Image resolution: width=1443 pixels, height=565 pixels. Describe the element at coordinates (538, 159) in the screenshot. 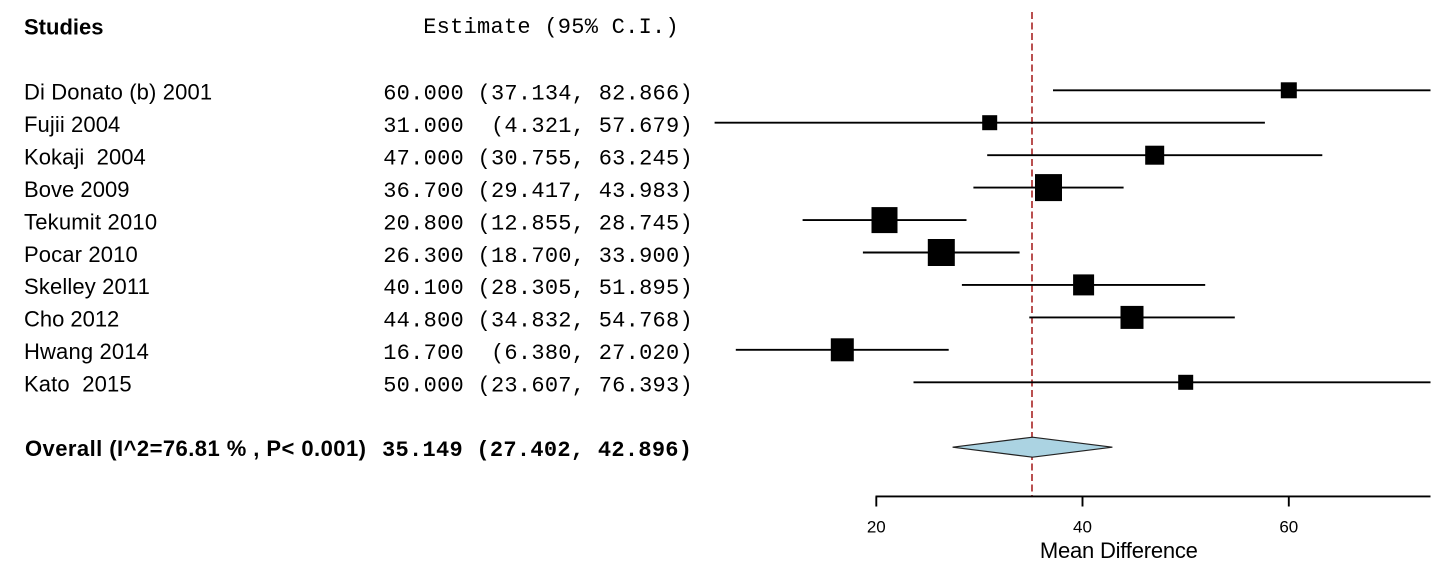

I see `svg-text: 47.000 (30.755, 63.245)` at that location.